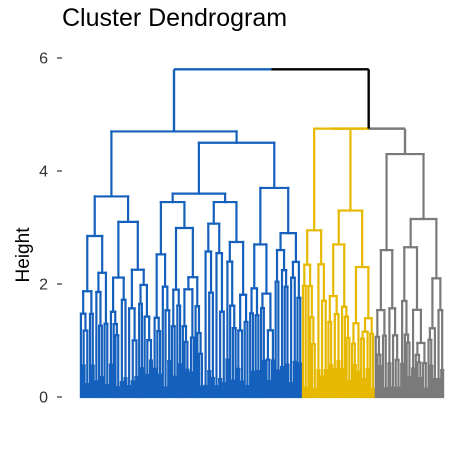 The width and height of the screenshot is (474, 474). What do you see at coordinates (43, 172) in the screenshot?
I see `y-tick-label-4: 4` at bounding box center [43, 172].